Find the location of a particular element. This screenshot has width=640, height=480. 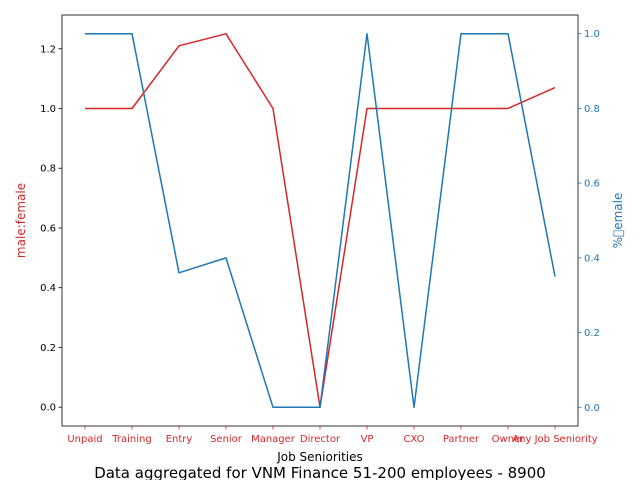

right-tick-label: 1.0 is located at coordinates (592, 34).